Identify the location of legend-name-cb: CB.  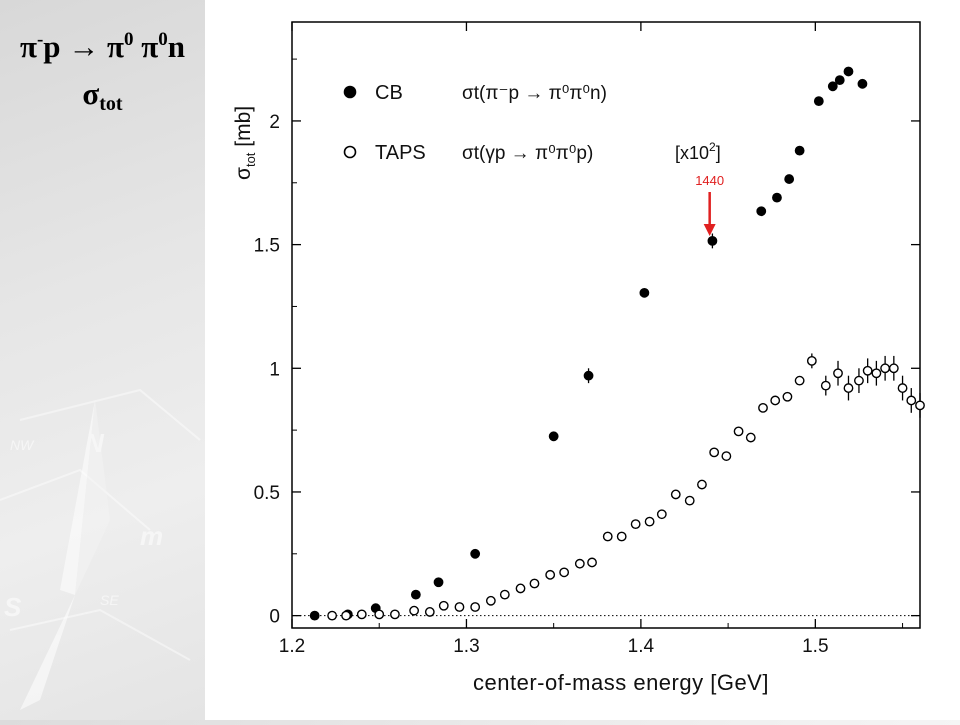
(389, 93).